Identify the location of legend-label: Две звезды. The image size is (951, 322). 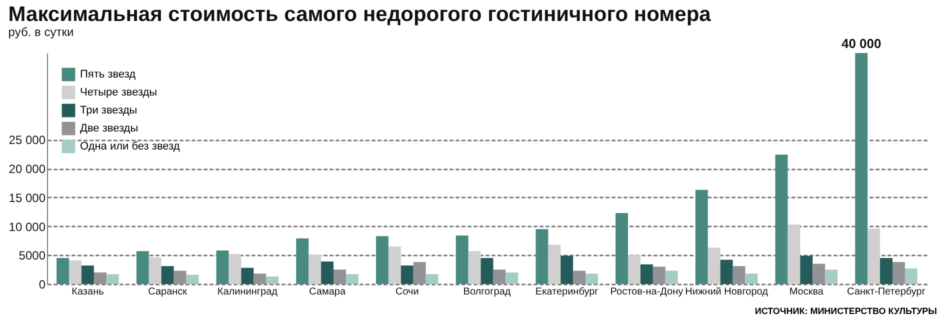
(109, 128).